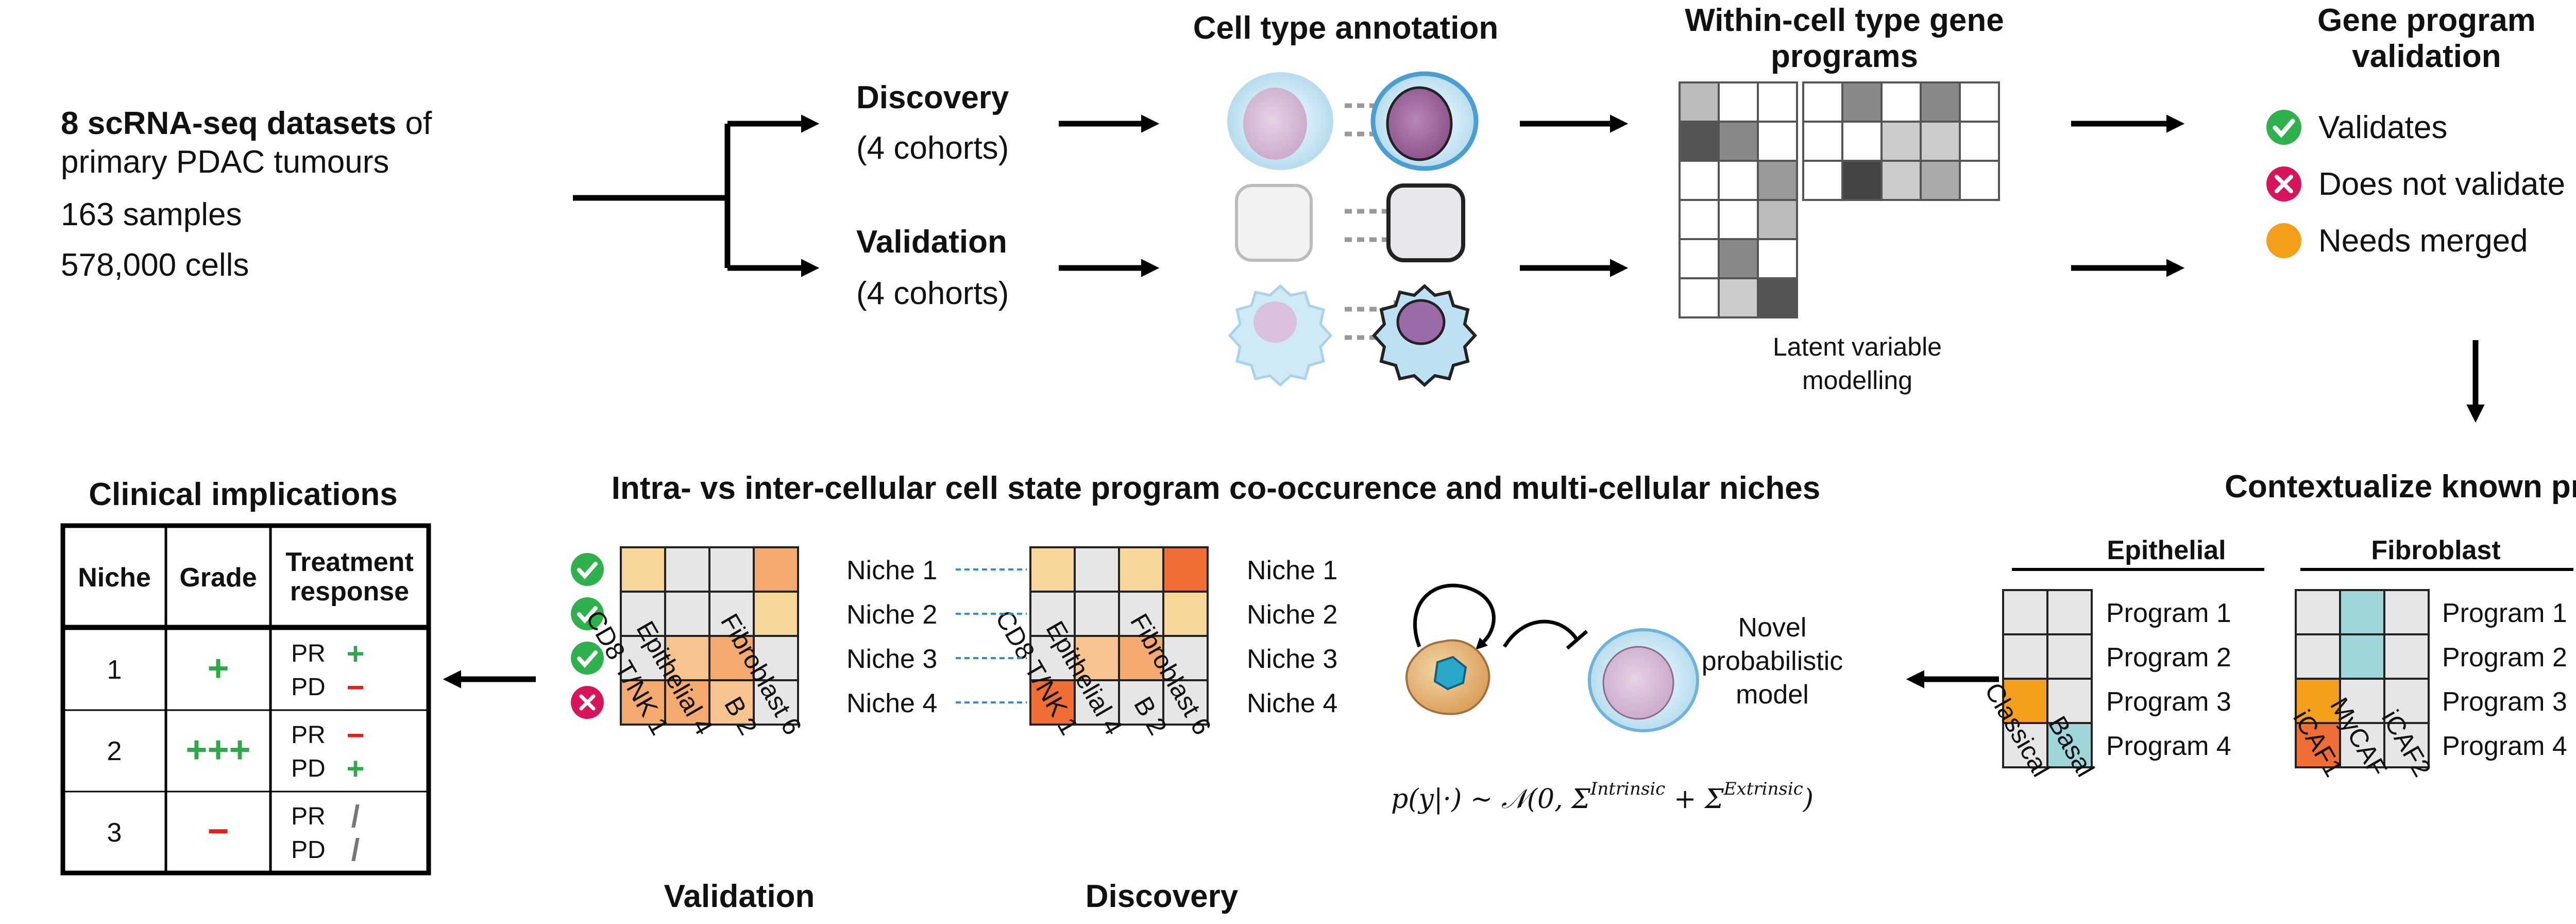 The height and width of the screenshot is (924, 2576). What do you see at coordinates (2168, 702) in the screenshot?
I see `epithelial-program-label: Program 3` at bounding box center [2168, 702].